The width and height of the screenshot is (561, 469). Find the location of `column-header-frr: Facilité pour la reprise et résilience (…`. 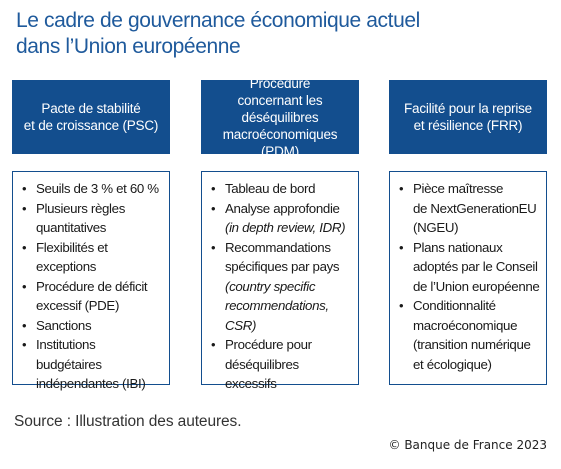

column-header-frr: Facilité pour la reprise et résilience (… is located at coordinates (468, 117).